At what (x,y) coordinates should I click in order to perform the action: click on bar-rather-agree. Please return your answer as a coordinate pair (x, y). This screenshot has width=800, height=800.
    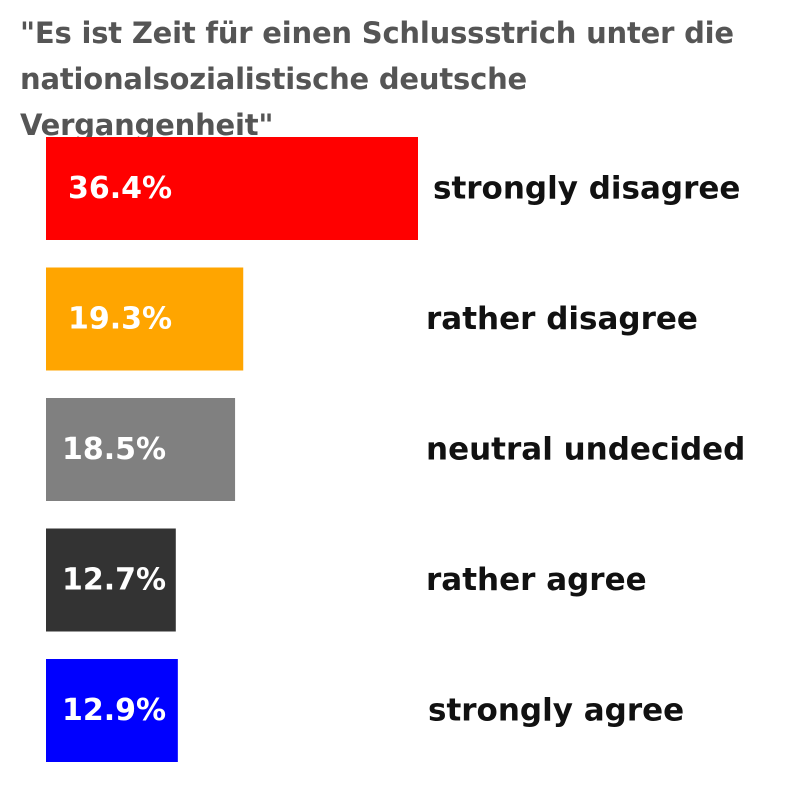
    Looking at the image, I should click on (111, 580).